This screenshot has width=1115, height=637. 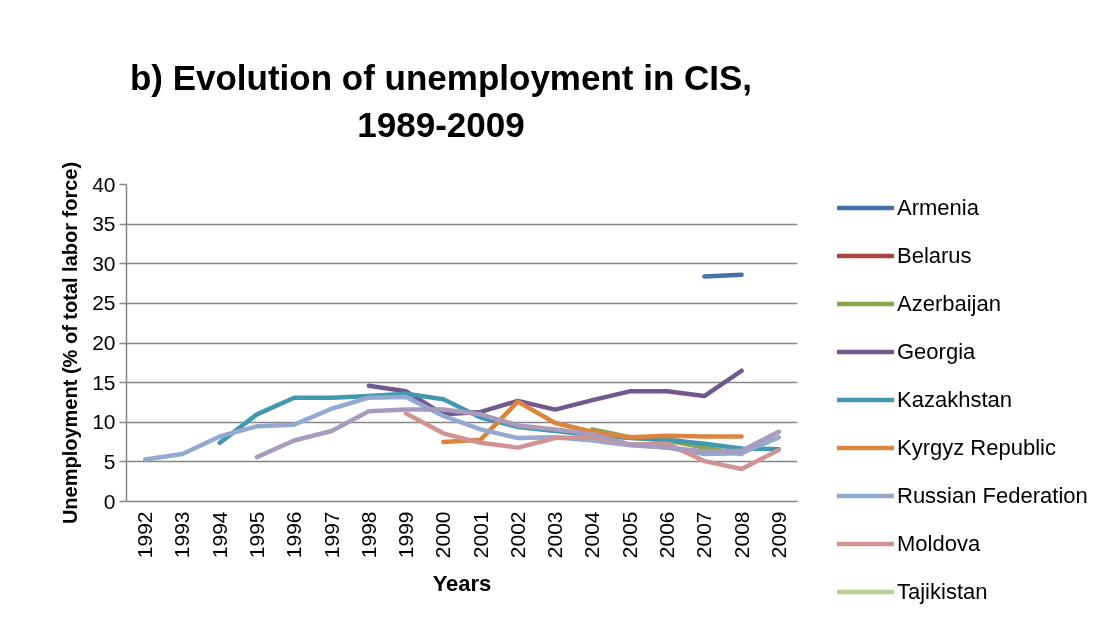 What do you see at coordinates (104, 224) in the screenshot?
I see `y-tick-label: 35` at bounding box center [104, 224].